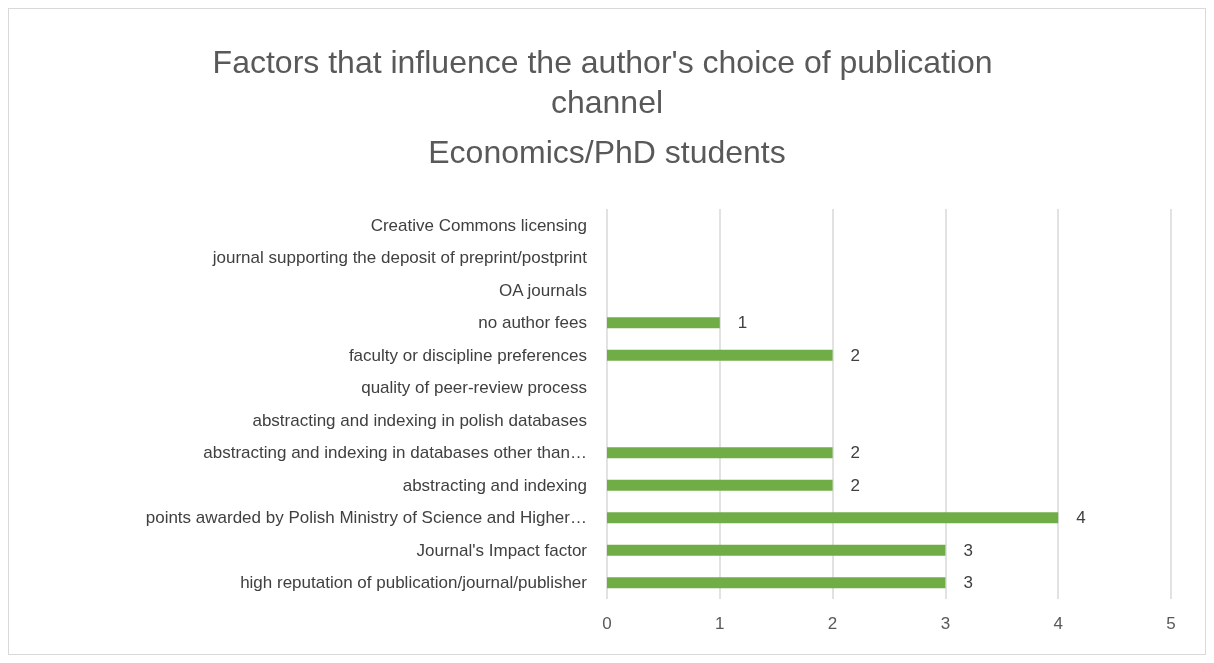 This screenshot has height=663, width=1214. Describe the element at coordinates (467, 355) in the screenshot. I see `y-tick-label: faculty or discipline preferences` at that location.